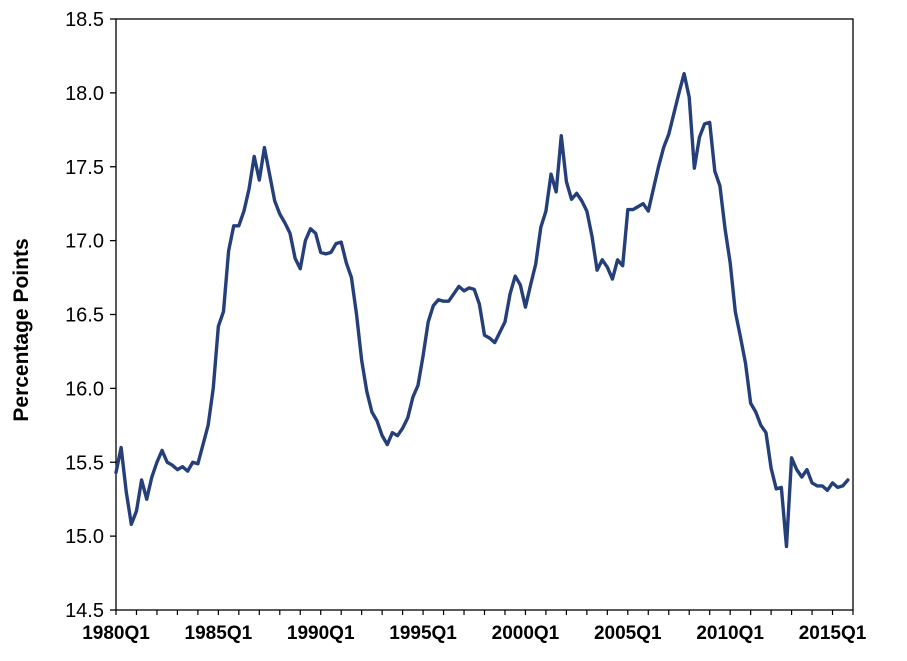 The width and height of the screenshot is (907, 661). What do you see at coordinates (90, 315) in the screenshot?
I see `y-axis: 14.5 15.0 15.5 16.0 16.5 17.0 17.5 18.0 18.5` at bounding box center [90, 315].